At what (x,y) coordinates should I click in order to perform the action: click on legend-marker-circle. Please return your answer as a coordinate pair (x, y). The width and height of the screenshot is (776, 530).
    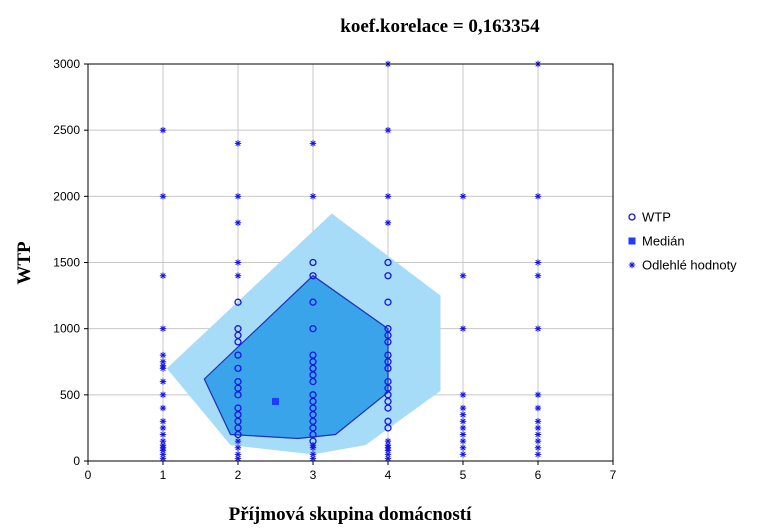
    Looking at the image, I should click on (632, 217).